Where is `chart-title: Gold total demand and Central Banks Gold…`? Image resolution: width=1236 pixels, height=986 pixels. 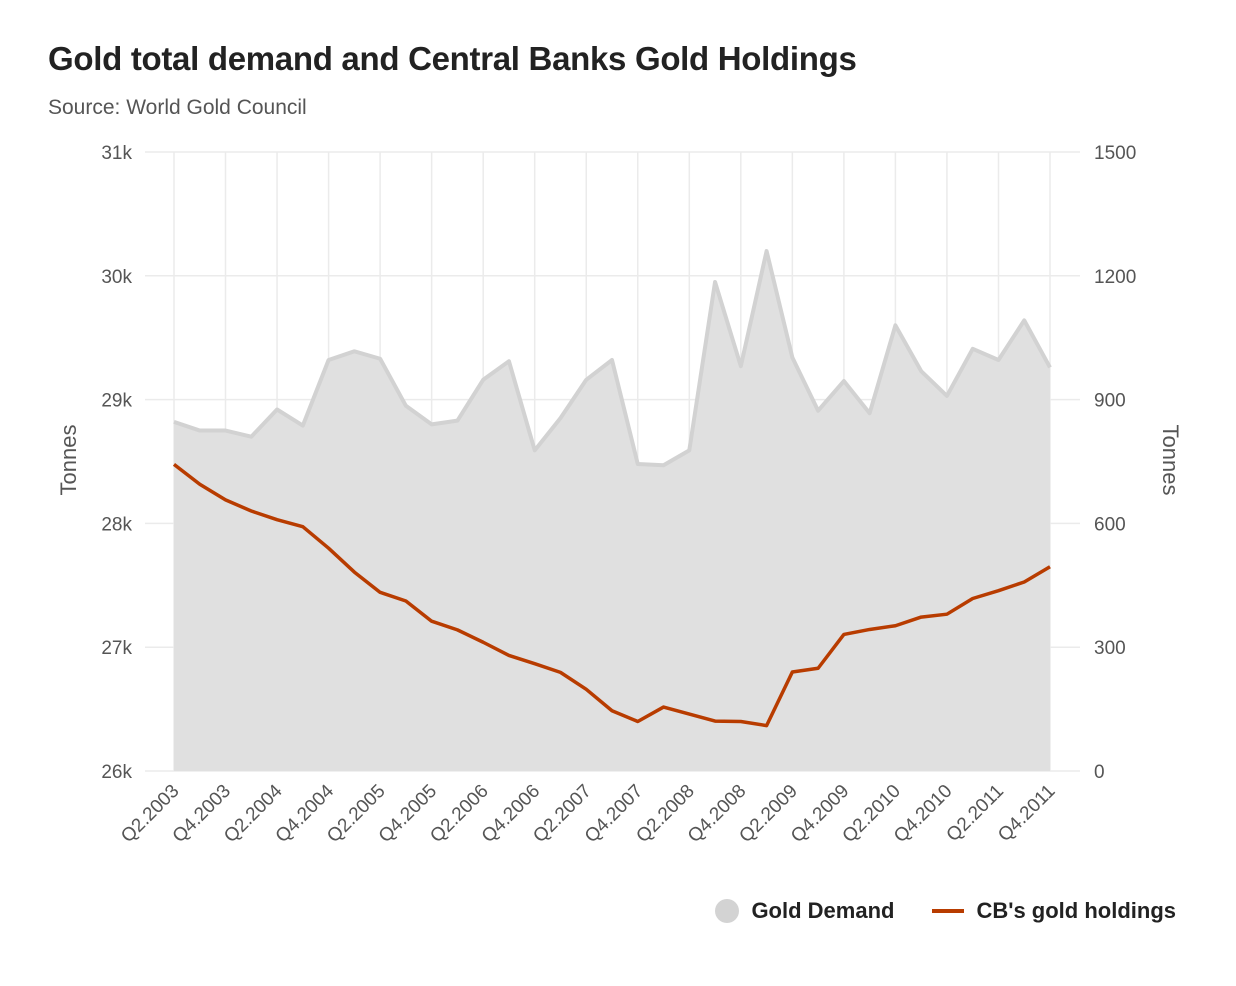 chart-title: Gold total demand and Central Banks Gold… is located at coordinates (452, 58).